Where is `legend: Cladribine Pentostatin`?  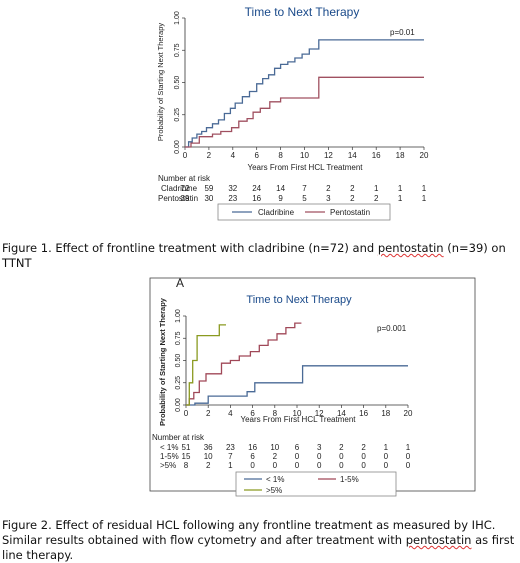
legend: Cladribine Pentostatin is located at coordinates (304, 212).